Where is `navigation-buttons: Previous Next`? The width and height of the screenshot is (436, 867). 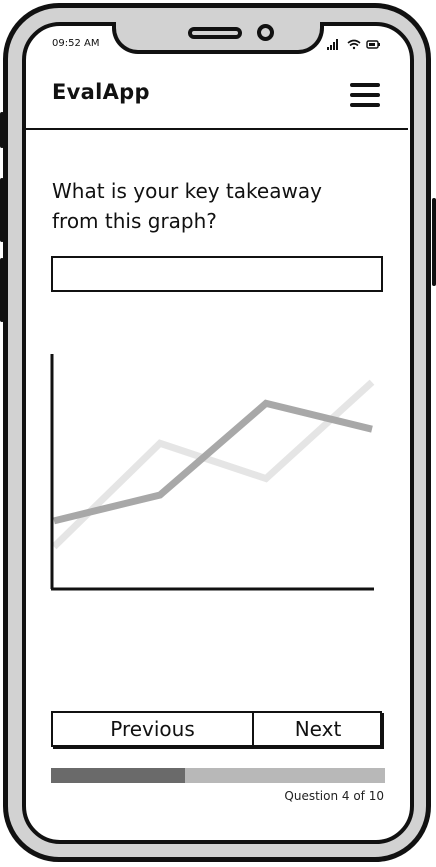 navigation-buttons: Previous Next is located at coordinates (216, 729).